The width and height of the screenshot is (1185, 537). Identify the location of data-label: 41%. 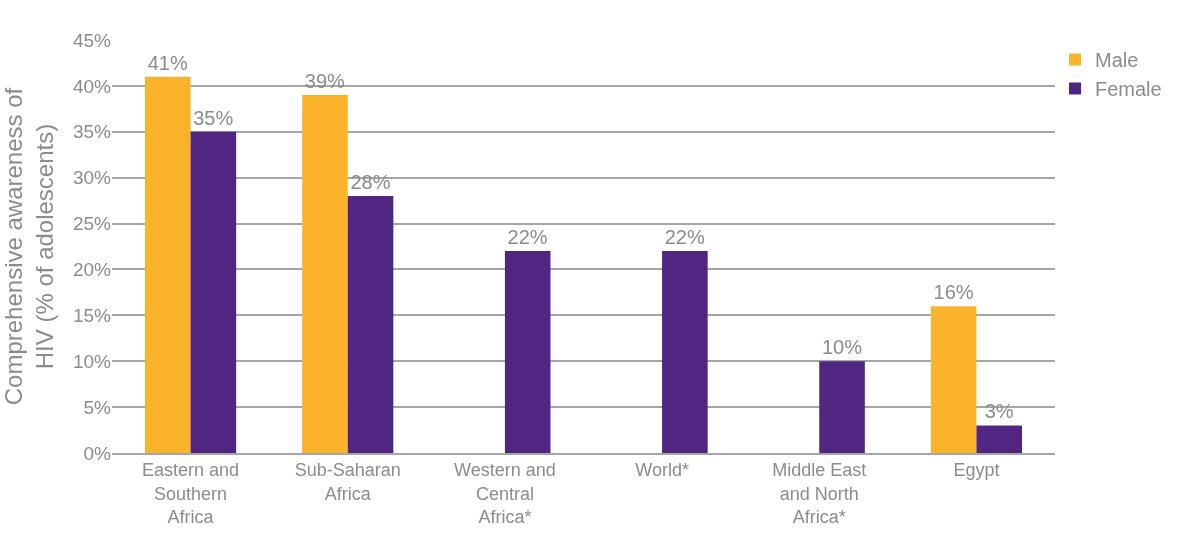
(167, 62).